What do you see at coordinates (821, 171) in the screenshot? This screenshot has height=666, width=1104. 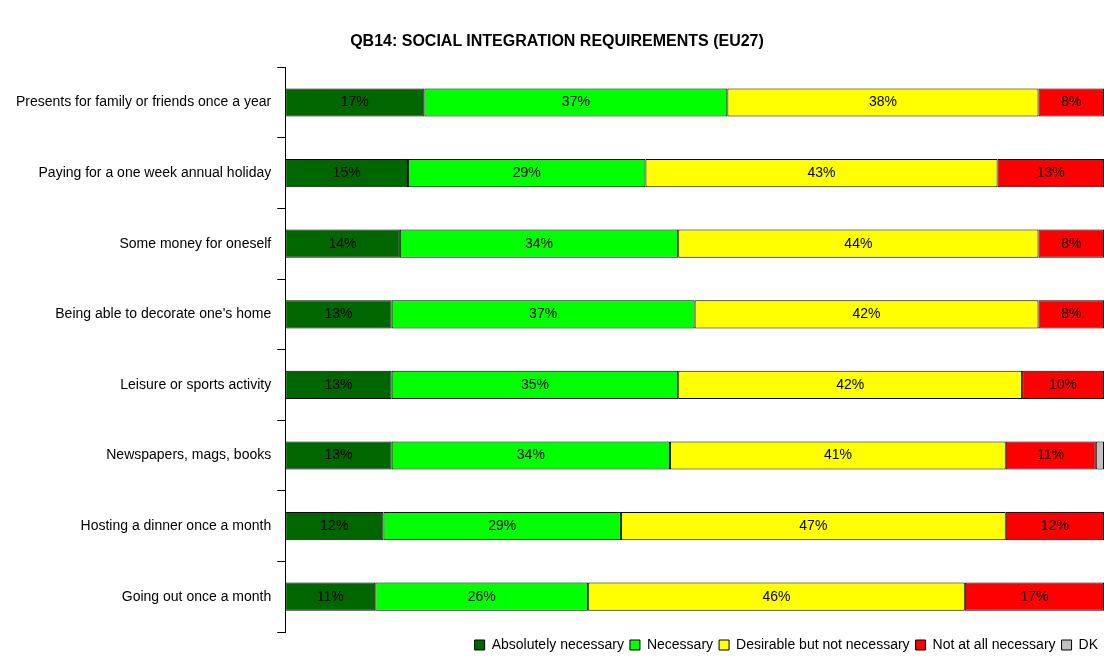 I see `data-label: 43%` at bounding box center [821, 171].